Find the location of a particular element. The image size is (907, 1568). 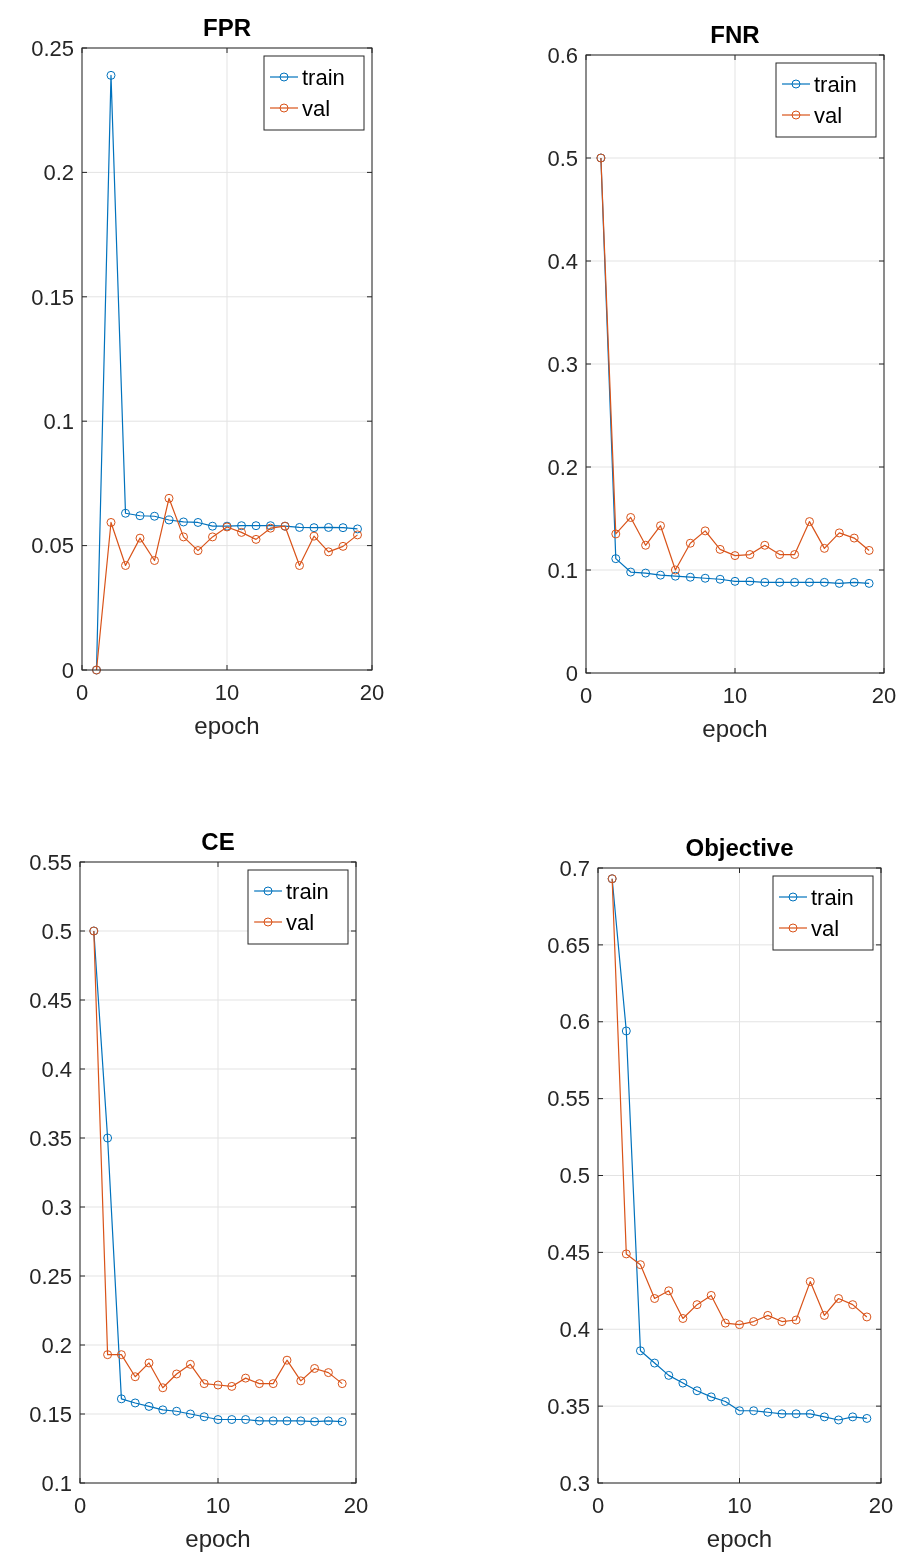

chart-title: FNR is located at coordinates (735, 34).